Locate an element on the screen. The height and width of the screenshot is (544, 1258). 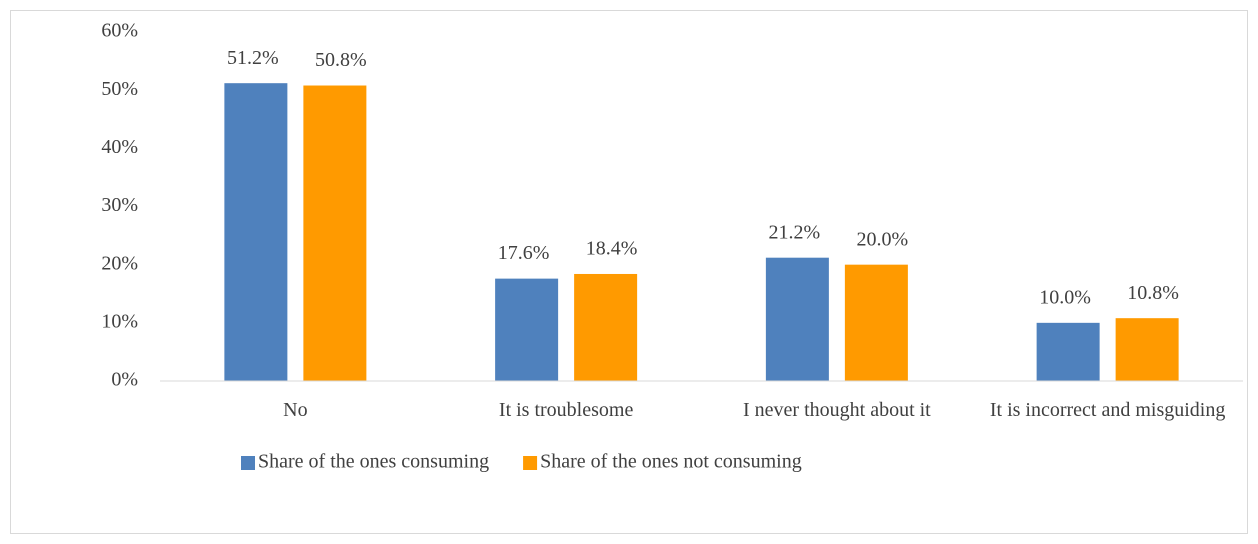
data-label: 10.8% is located at coordinates (1153, 293).